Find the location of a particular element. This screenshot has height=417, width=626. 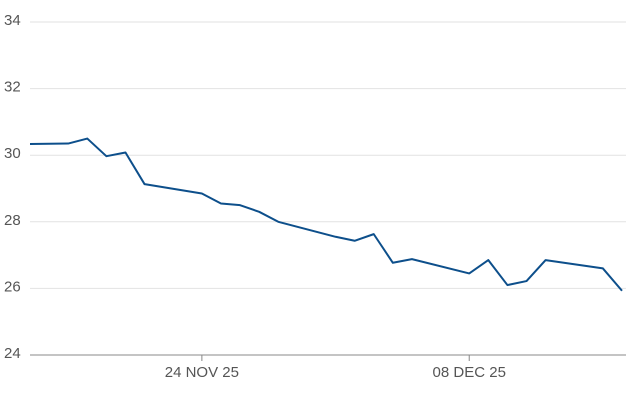

y-tick-label: 30 is located at coordinates (12, 153).